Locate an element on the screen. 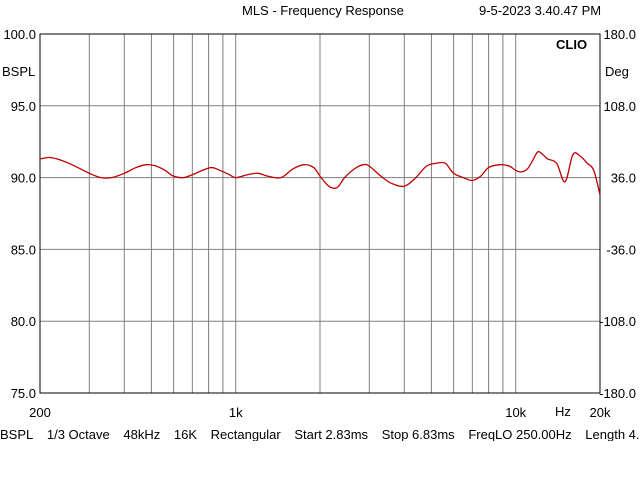 This screenshot has height=480, width=640. brand-label: CLIO is located at coordinates (572, 44).